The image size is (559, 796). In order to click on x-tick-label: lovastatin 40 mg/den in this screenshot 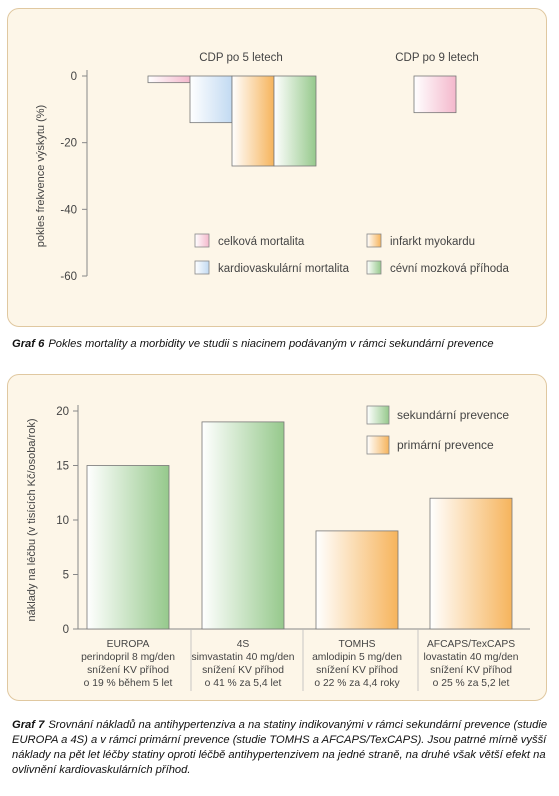, I will do `click(470, 657)`.